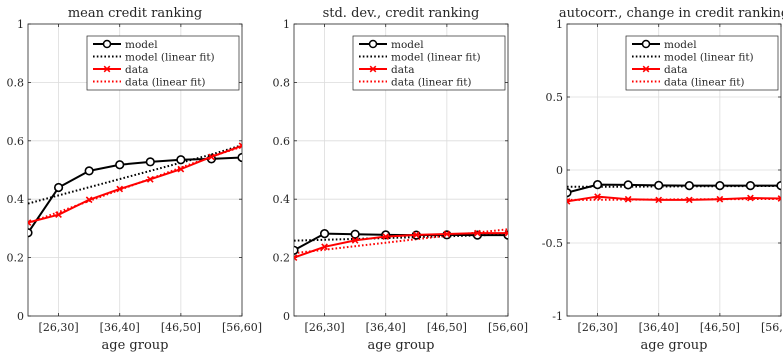 The height and width of the screenshot is (352, 783). Describe the element at coordinates (555, 97) in the screenshot. I see `y-tick-label: 0.5` at that location.